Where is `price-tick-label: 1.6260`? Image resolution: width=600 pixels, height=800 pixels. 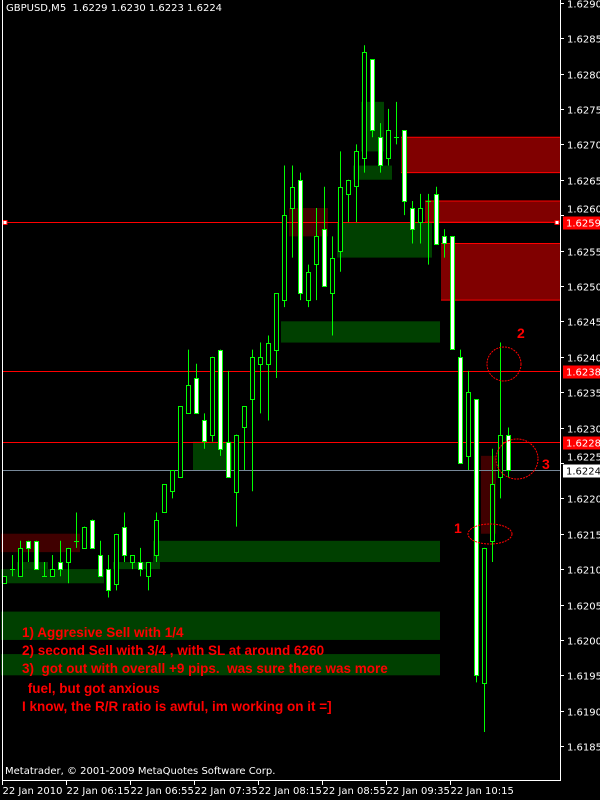 price-tick-label: 1.6260 is located at coordinates (583, 210).